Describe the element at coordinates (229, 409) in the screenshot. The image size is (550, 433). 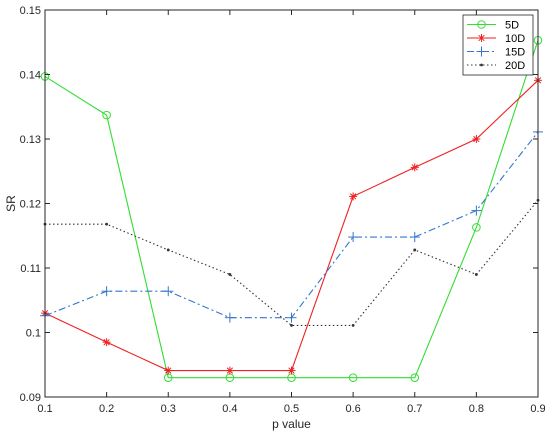
I see `x-tick-label-4: 0.4` at that location.